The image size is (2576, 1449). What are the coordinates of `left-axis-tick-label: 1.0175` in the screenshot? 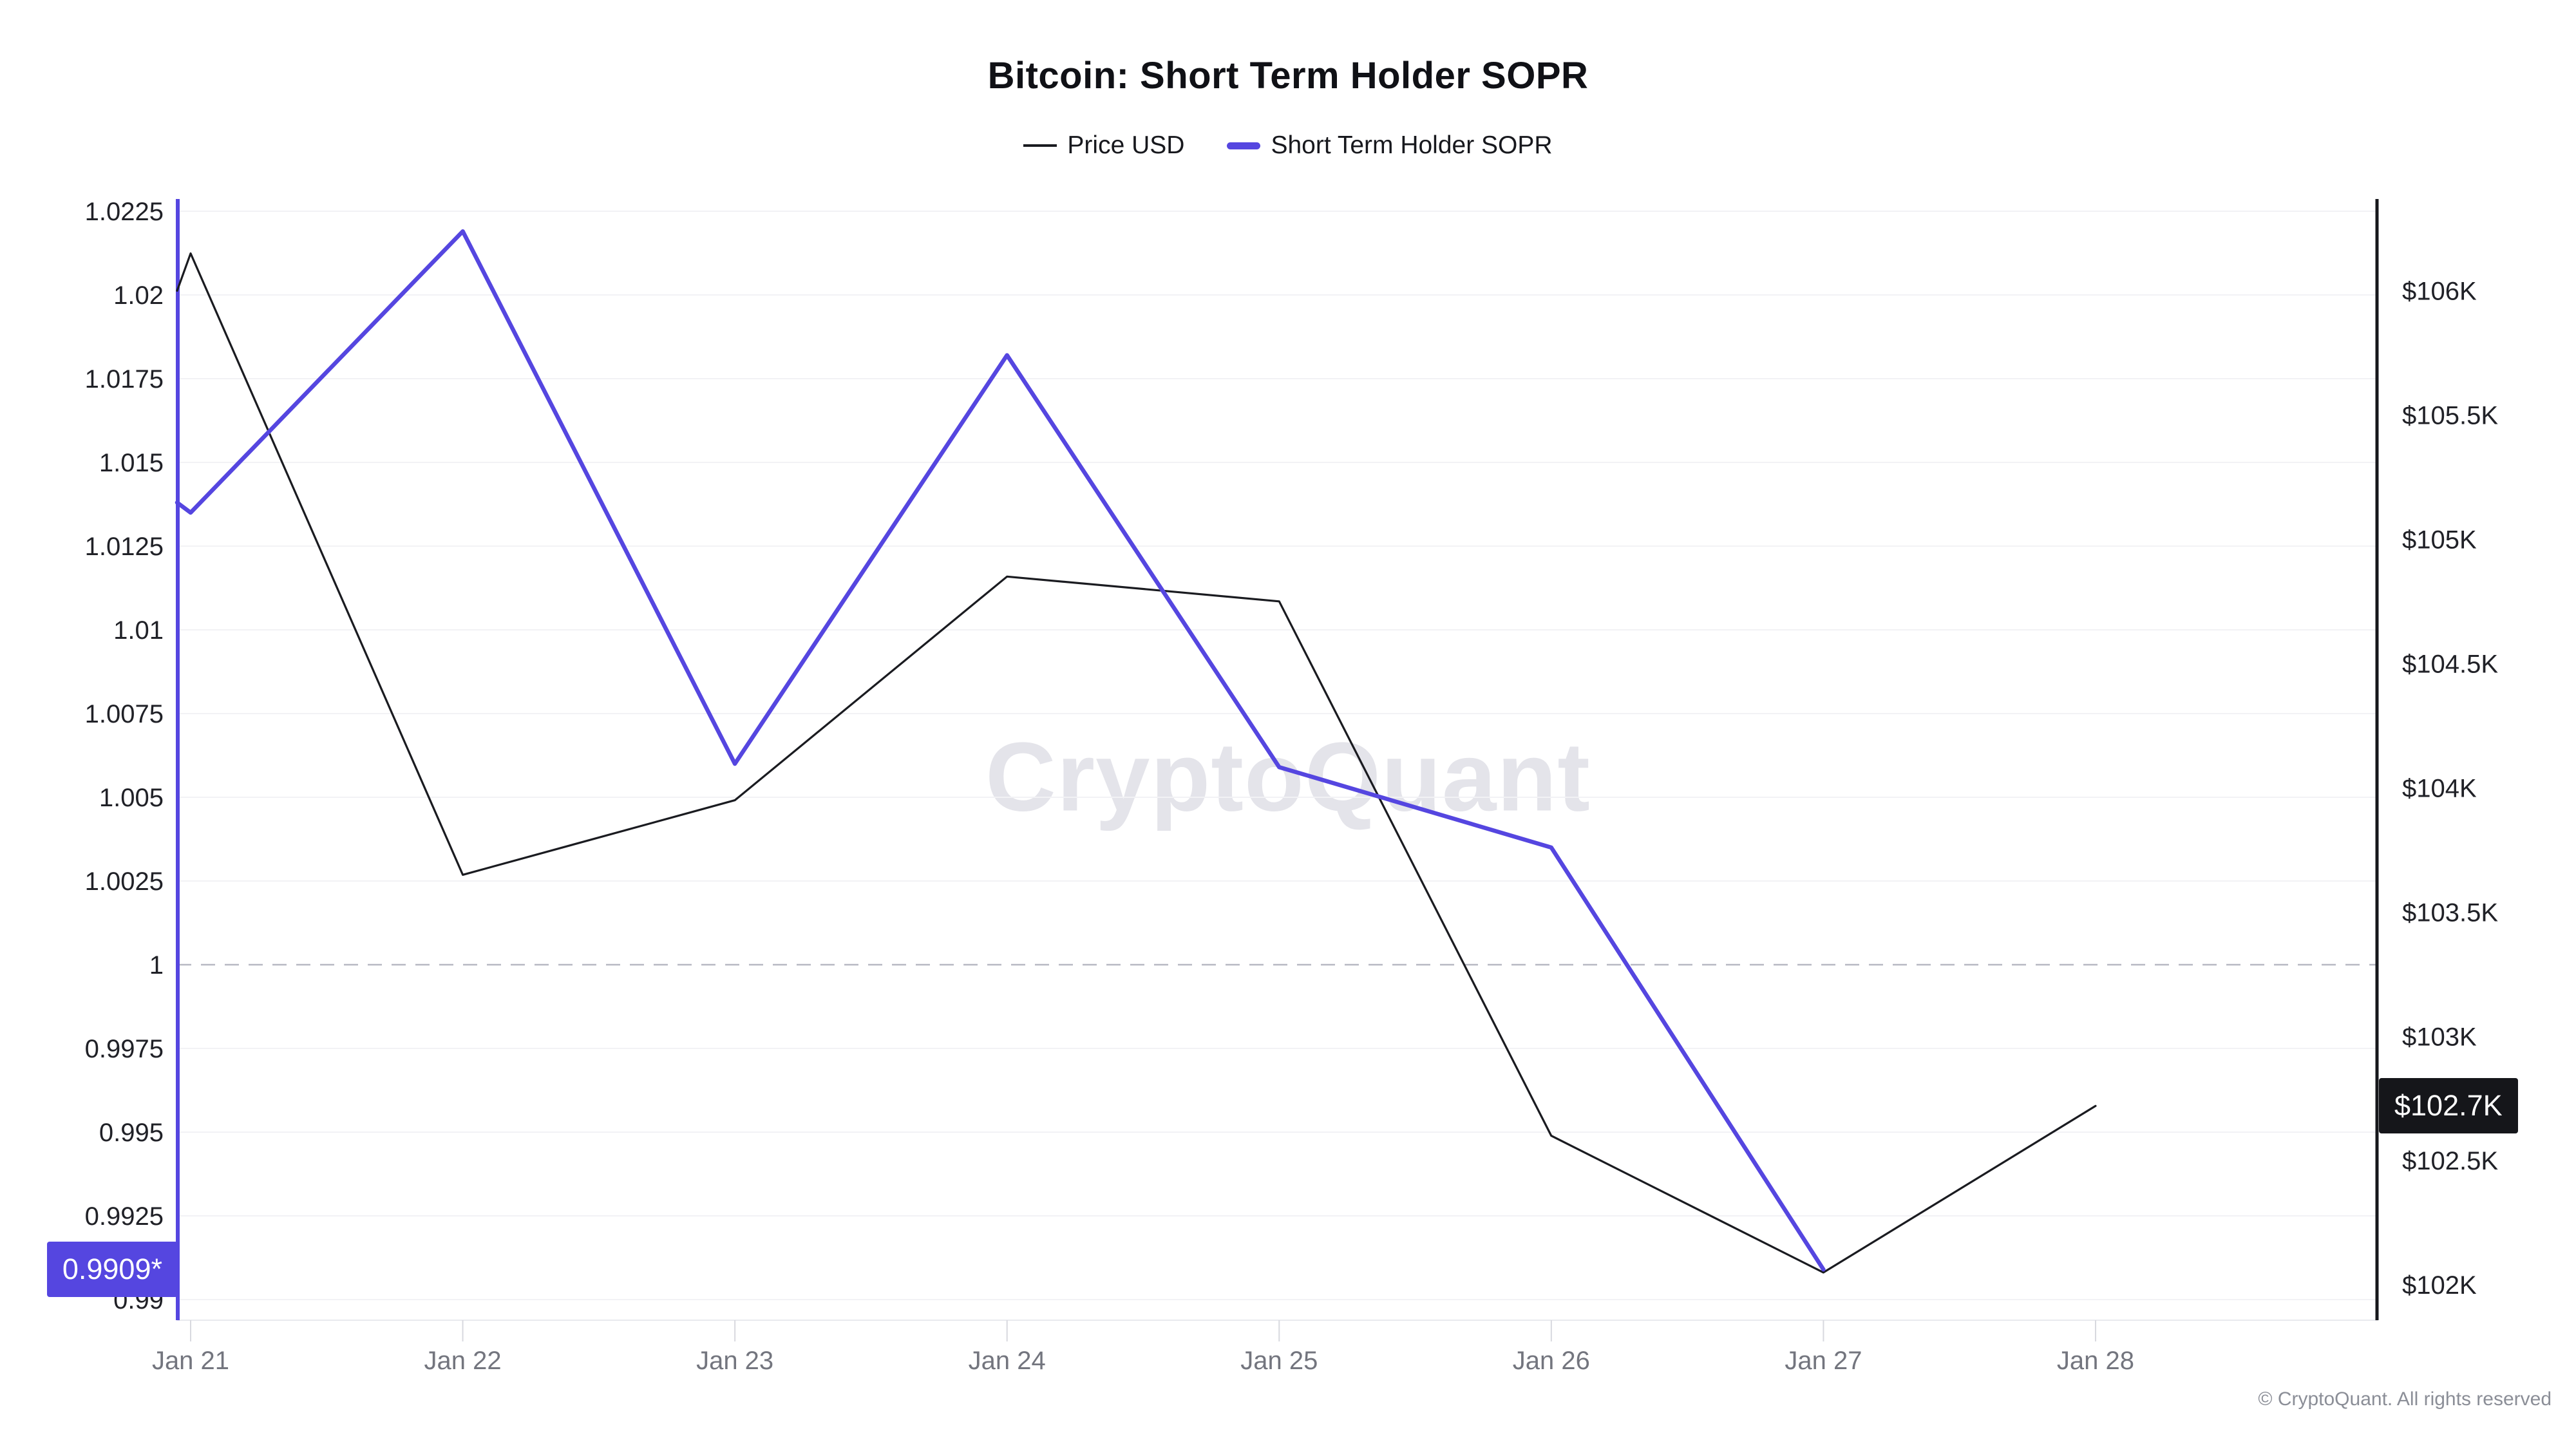 It's located at (124, 379).